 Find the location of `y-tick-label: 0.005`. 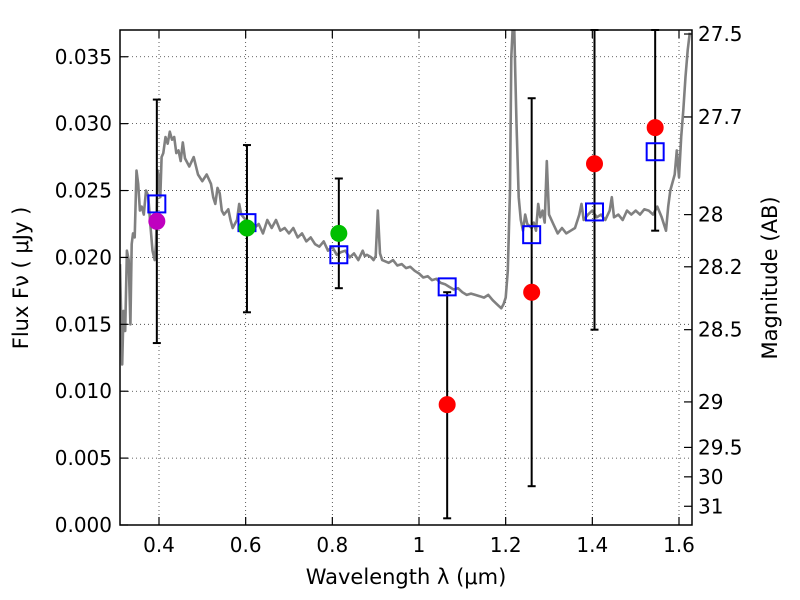

y-tick-label: 0.005 is located at coordinates (83, 458).